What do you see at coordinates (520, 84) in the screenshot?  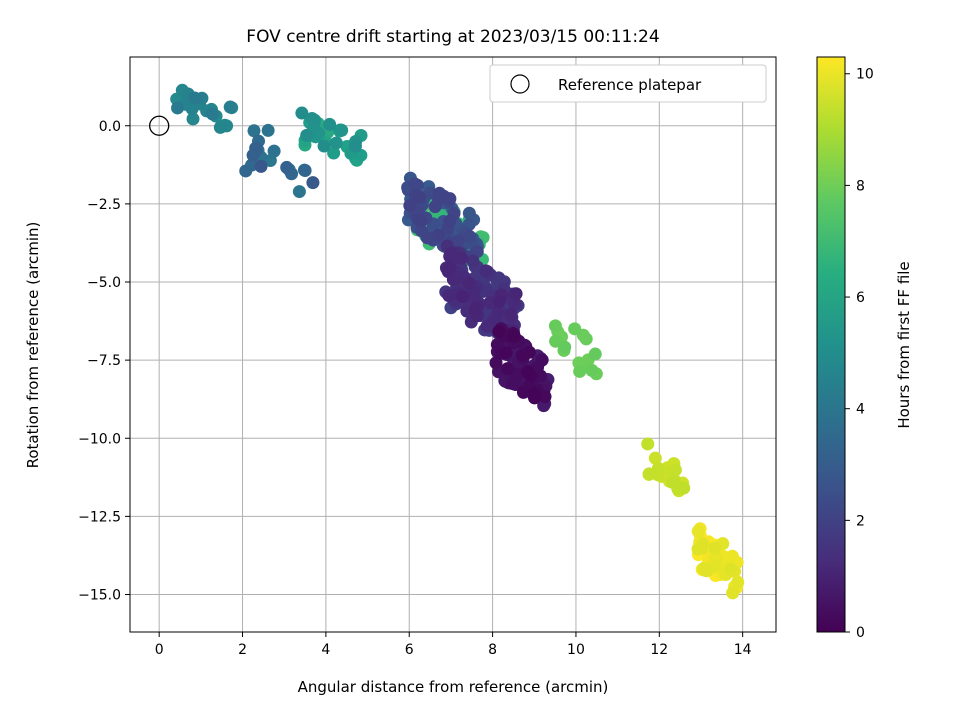 I see `legend-reference-marker` at bounding box center [520, 84].